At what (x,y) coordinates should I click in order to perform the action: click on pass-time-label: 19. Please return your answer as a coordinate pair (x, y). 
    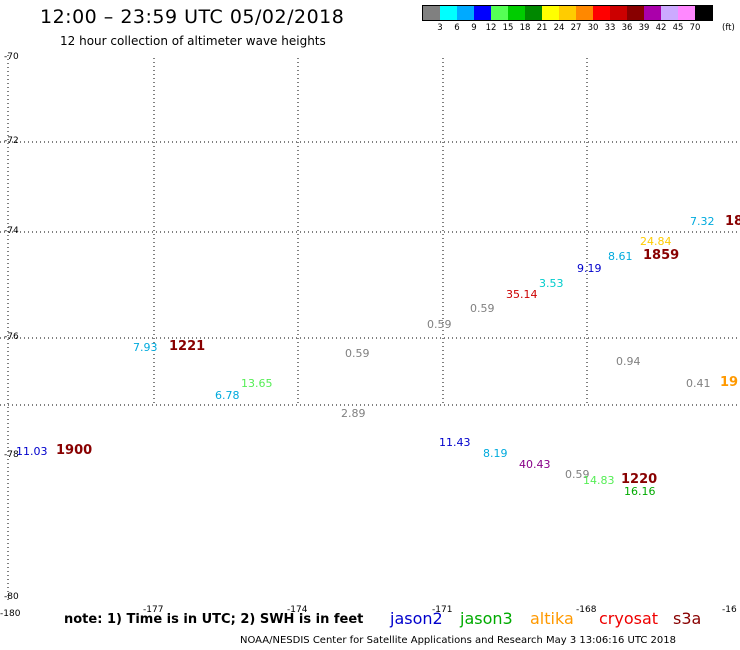
    Looking at the image, I should click on (729, 382).